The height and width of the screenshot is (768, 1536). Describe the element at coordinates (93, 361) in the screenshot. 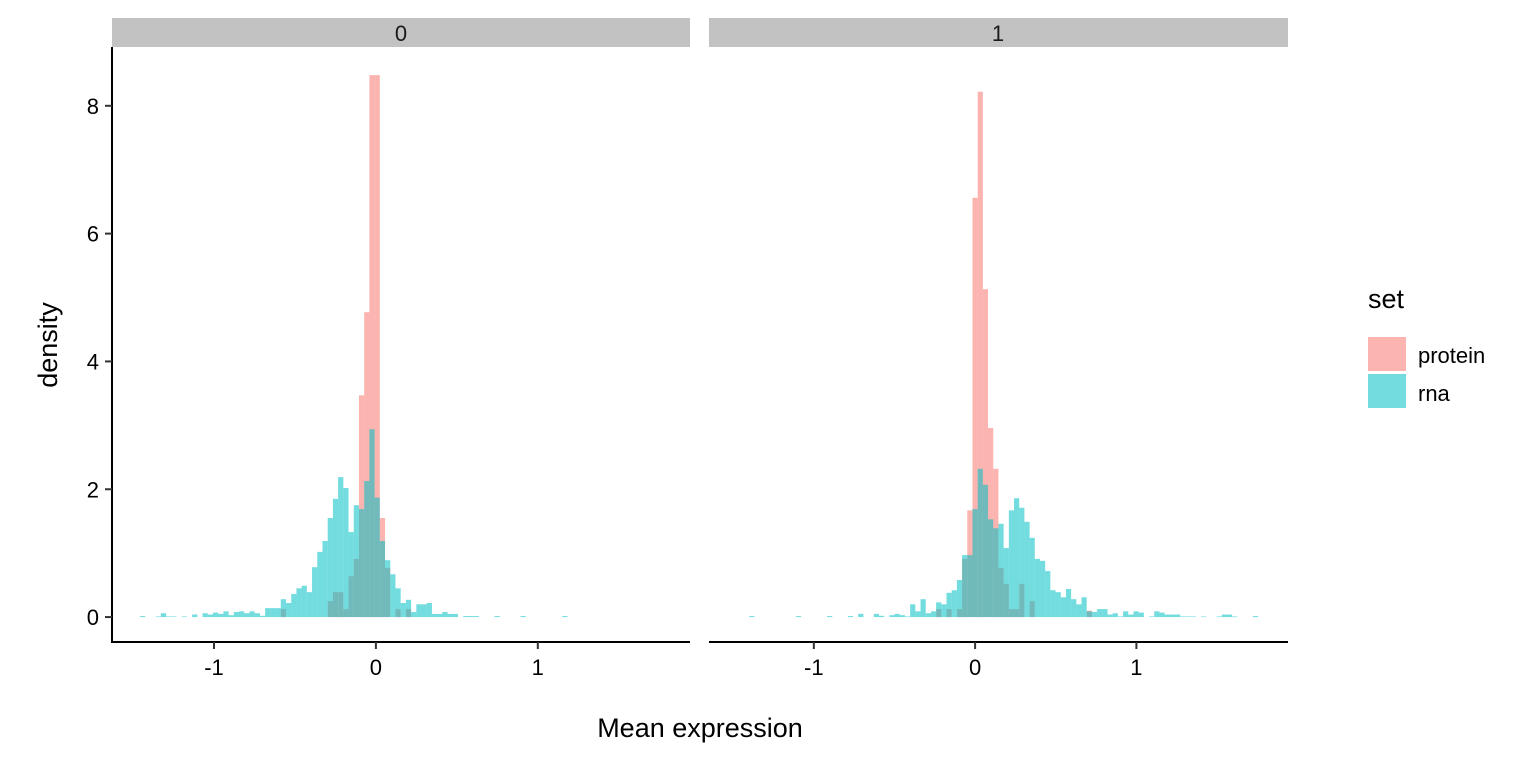

I see `y-tick-label: 4` at that location.